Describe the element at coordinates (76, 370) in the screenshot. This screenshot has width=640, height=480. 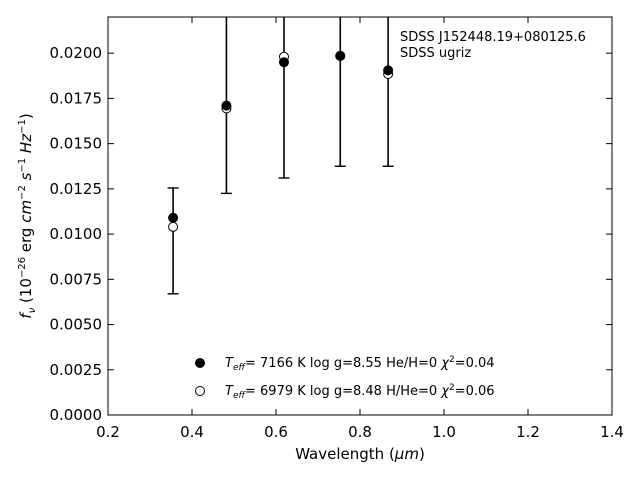
I see `y-tick-label: 0.0025` at that location.